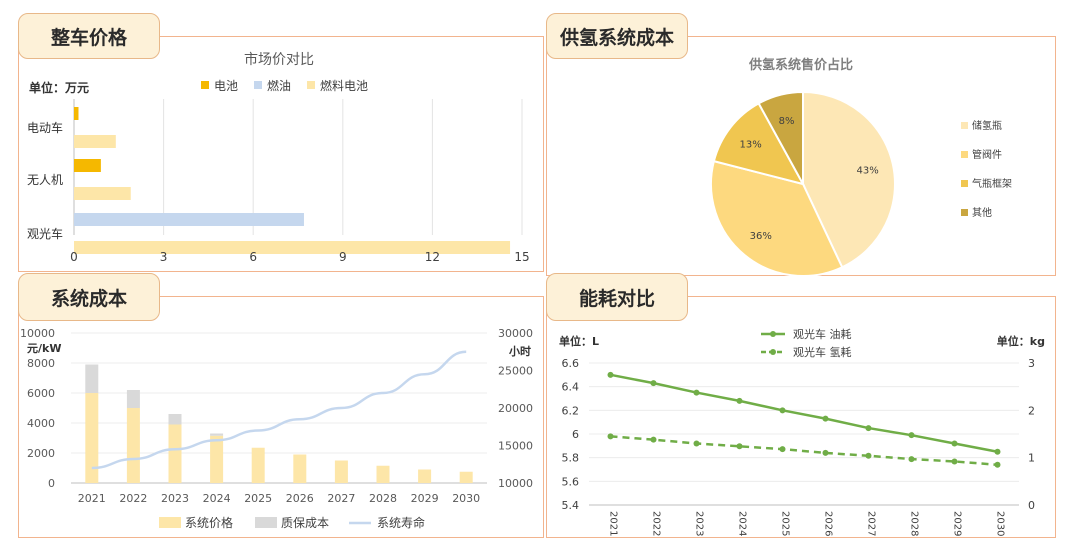 Image resolution: width=1080 pixels, height=555 pixels. I want to click on legend-label: 储氢瓶, so click(987, 125).